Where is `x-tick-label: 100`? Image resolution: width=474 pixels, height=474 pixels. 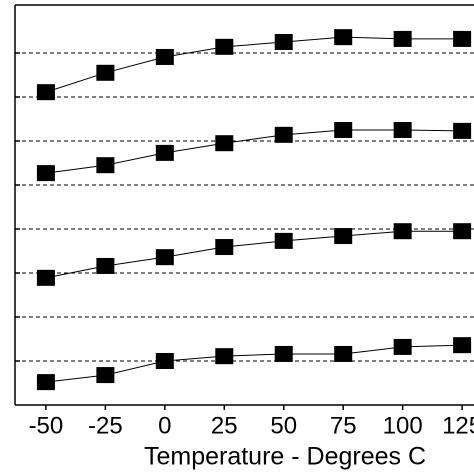
x-tick-label: 100 is located at coordinates (403, 425).